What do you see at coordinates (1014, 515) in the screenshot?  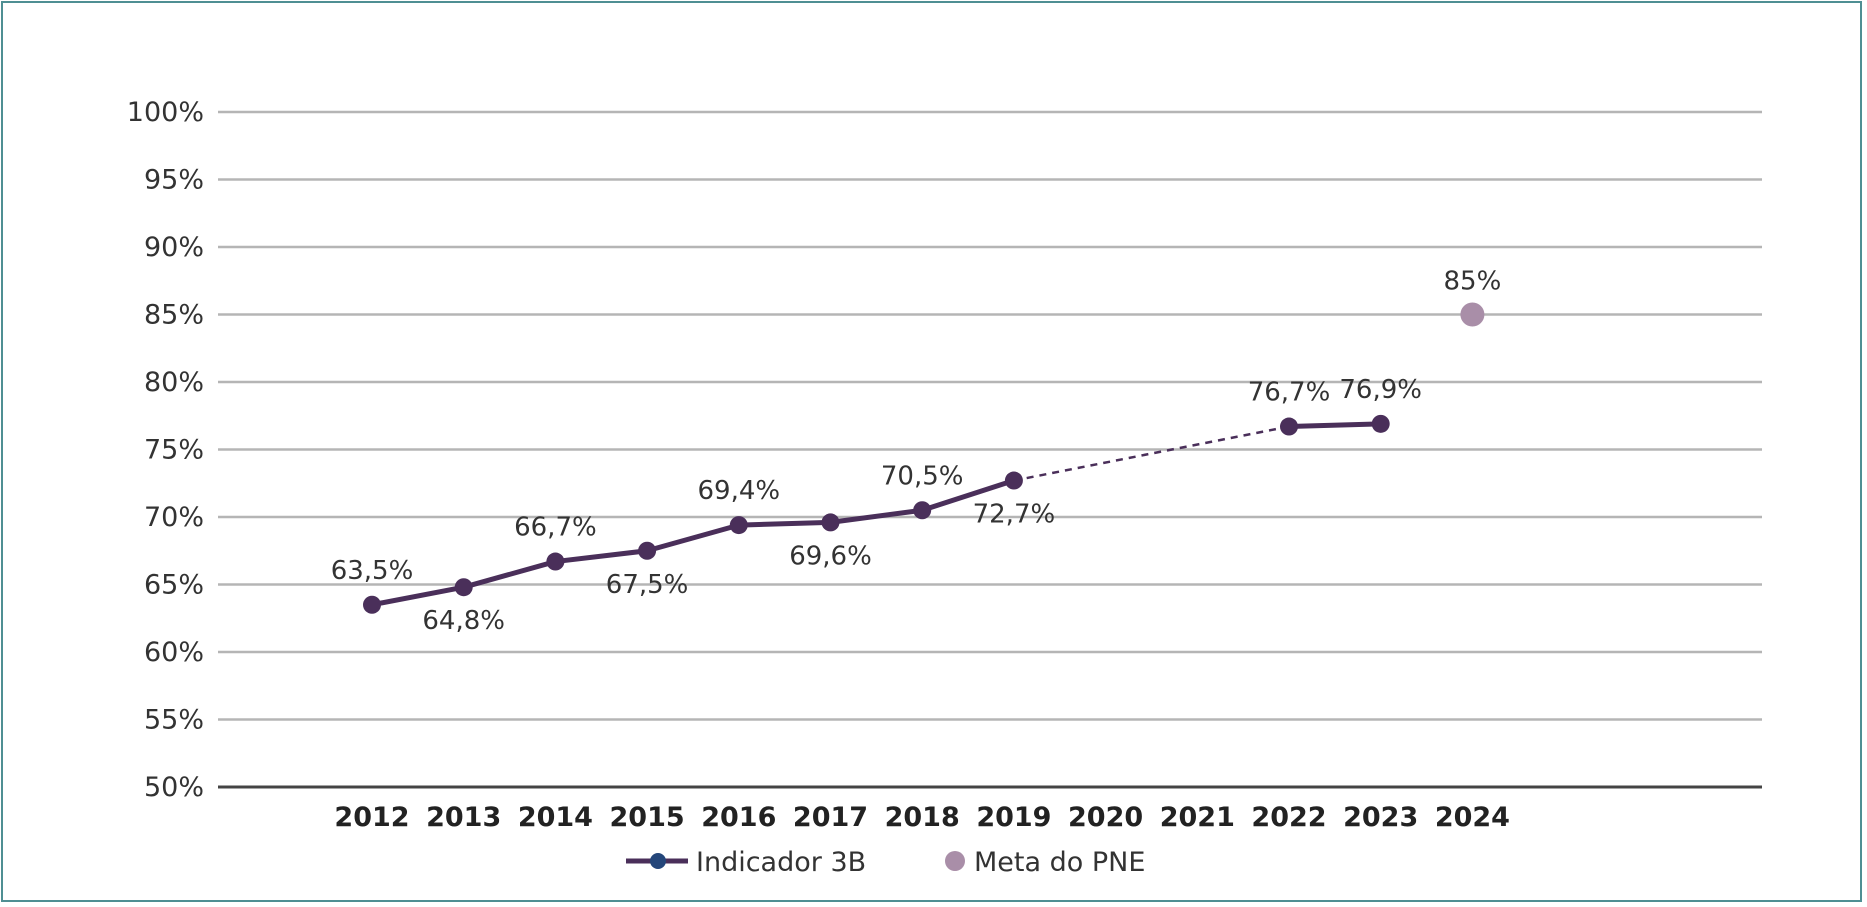 I see `data-label: 72,7%` at bounding box center [1014, 515].